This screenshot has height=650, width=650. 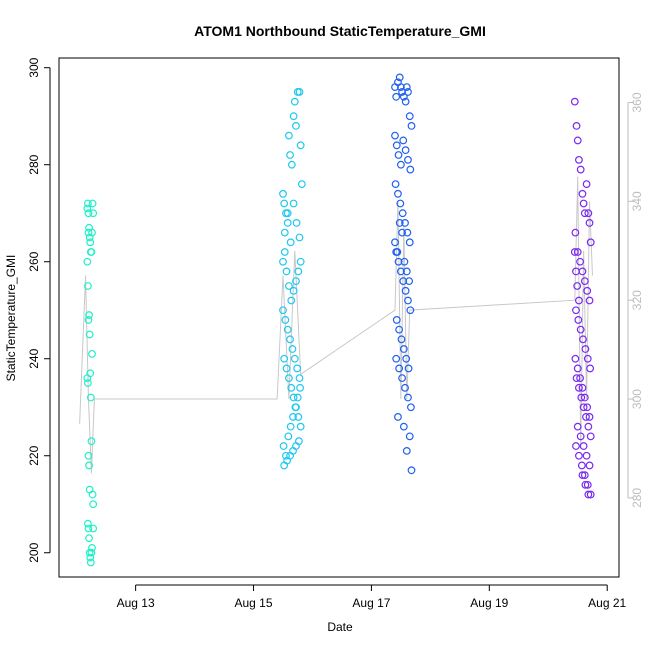 What do you see at coordinates (34, 552) in the screenshot?
I see `y-tick-label: 200` at bounding box center [34, 552].